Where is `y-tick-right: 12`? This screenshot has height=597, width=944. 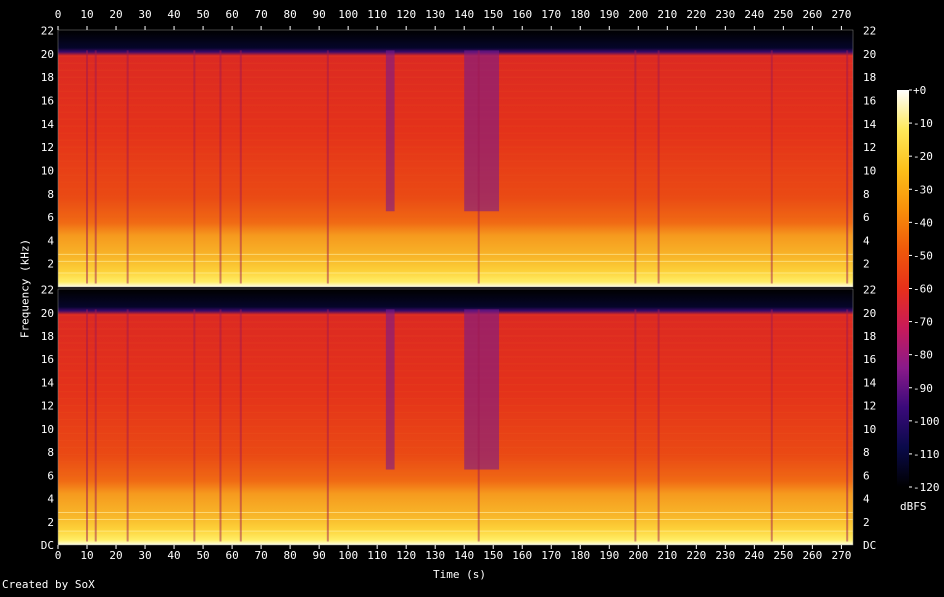
y-tick-right: 12 is located at coordinates (869, 406).